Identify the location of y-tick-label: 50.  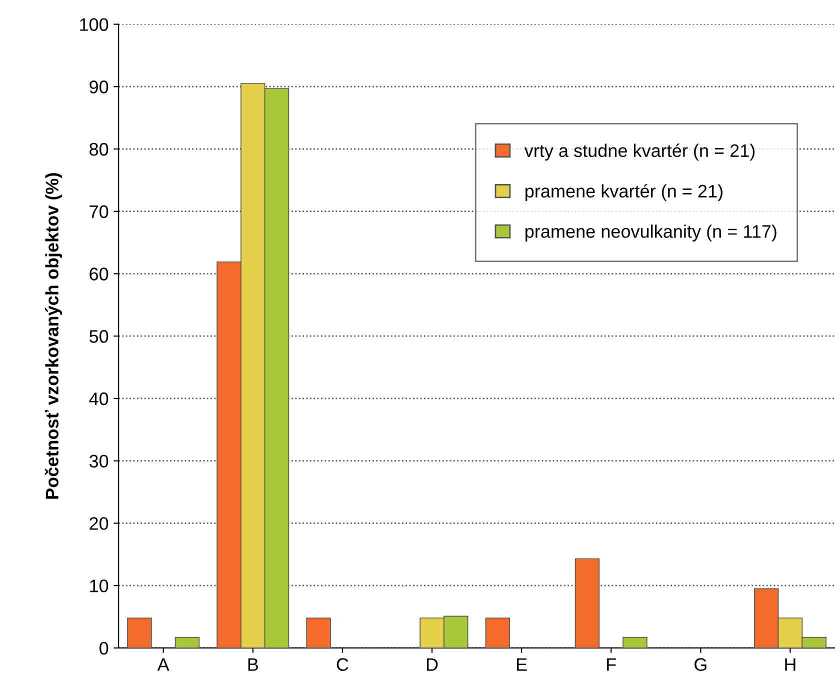
(98, 336).